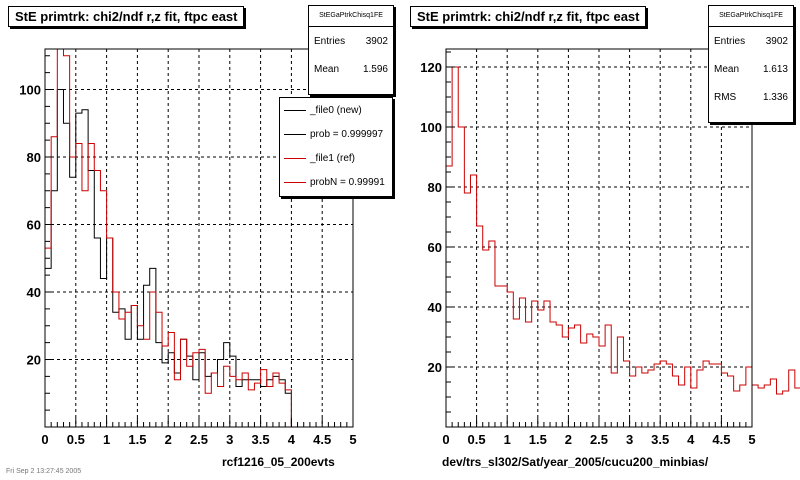 This screenshot has width=800, height=480. I want to click on pad2-stats-name: StEGaPtrkChisq1FE, so click(751, 16).